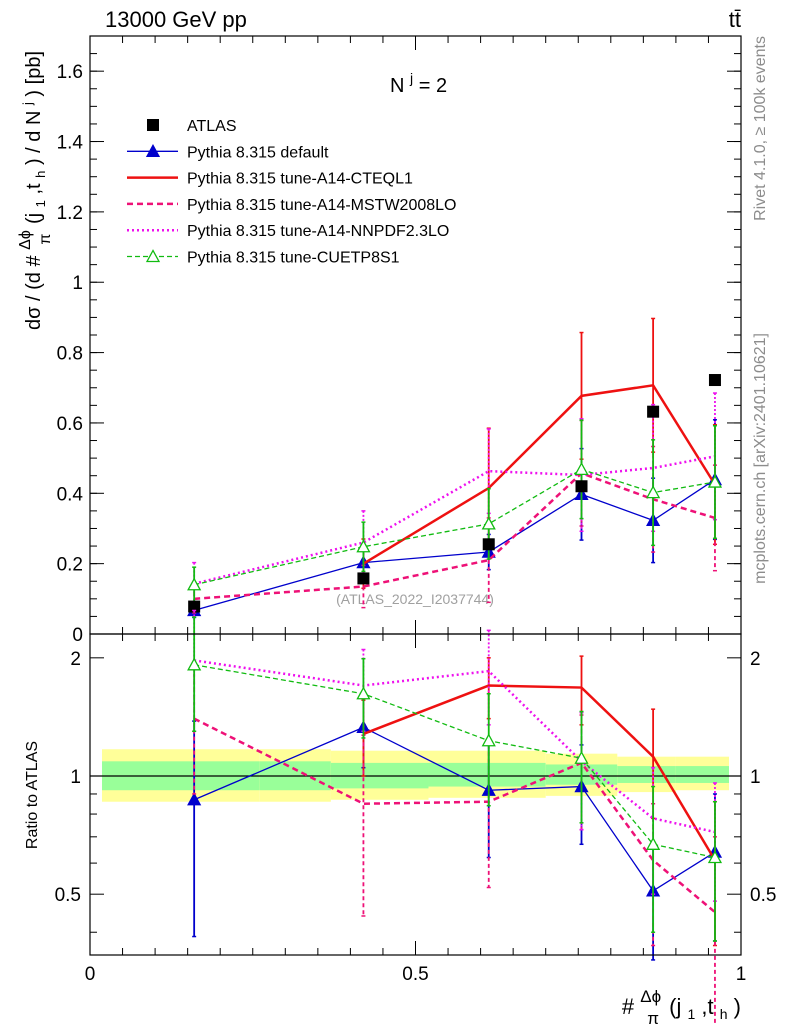 The image size is (786, 1024). I want to click on ratio-tick-label: 2, so click(75, 659).